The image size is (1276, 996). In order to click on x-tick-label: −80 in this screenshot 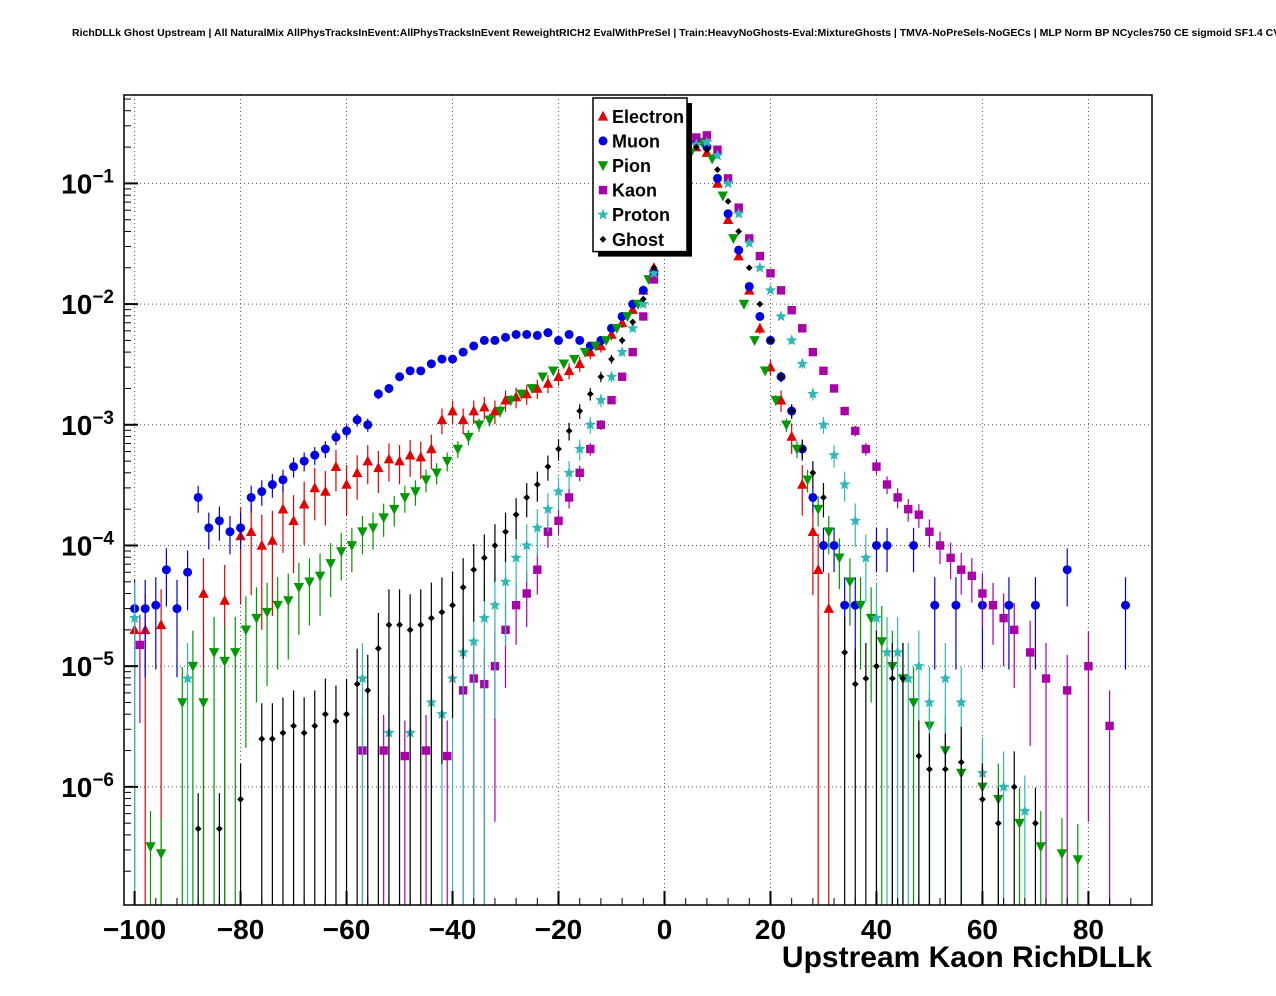, I will do `click(241, 929)`.